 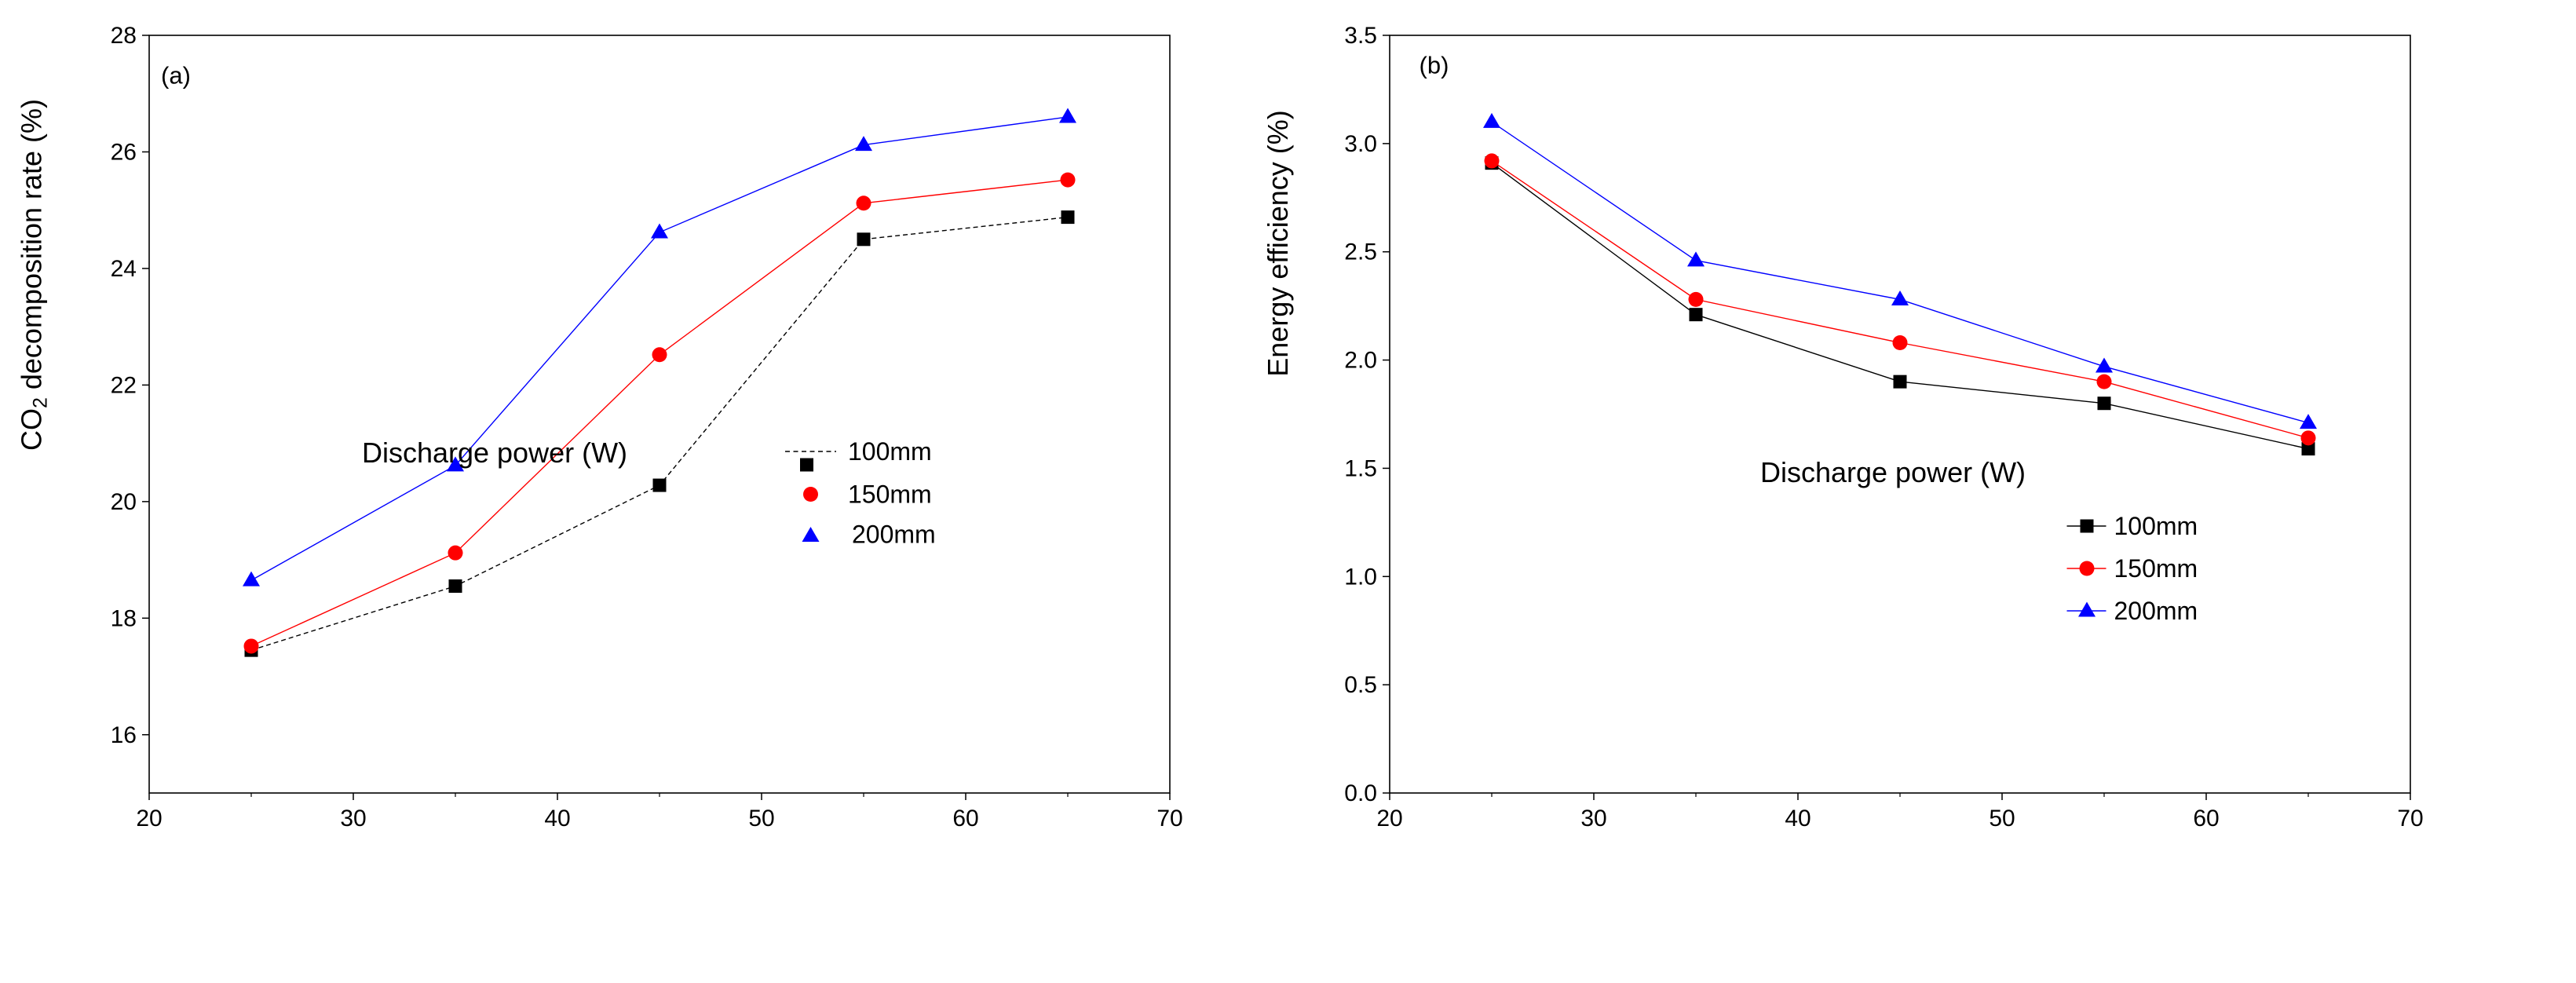 What do you see at coordinates (894, 535) in the screenshot?
I see `legend-a-label-200mm: 200mm` at bounding box center [894, 535].